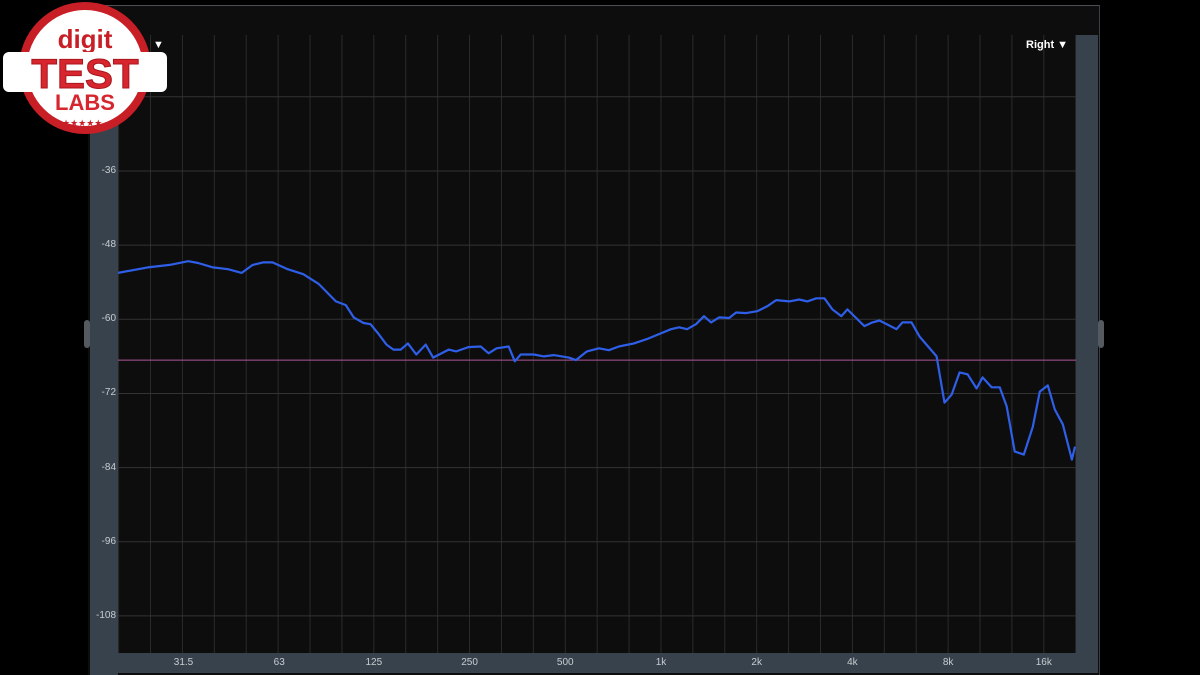 The width and height of the screenshot is (1200, 675). Describe the element at coordinates (105, 615) in the screenshot. I see `y-tick-label: -108` at that location.